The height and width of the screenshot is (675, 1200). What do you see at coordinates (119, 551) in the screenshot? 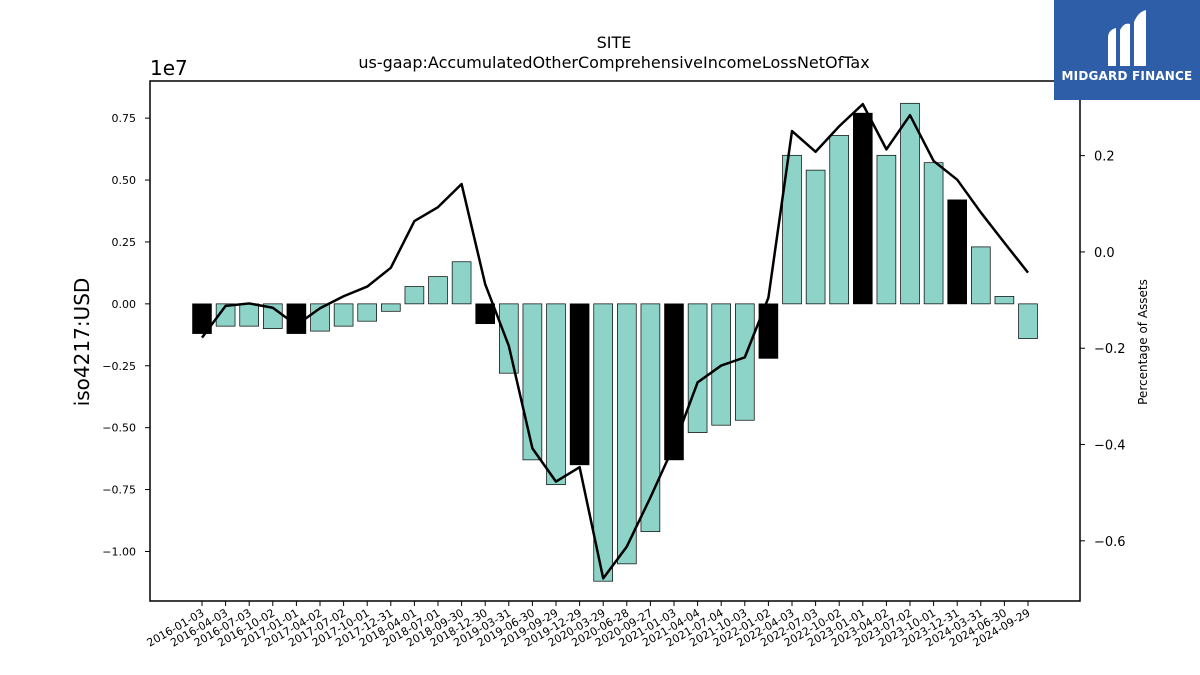
I see `y-tick-label: −1.00` at bounding box center [119, 551].